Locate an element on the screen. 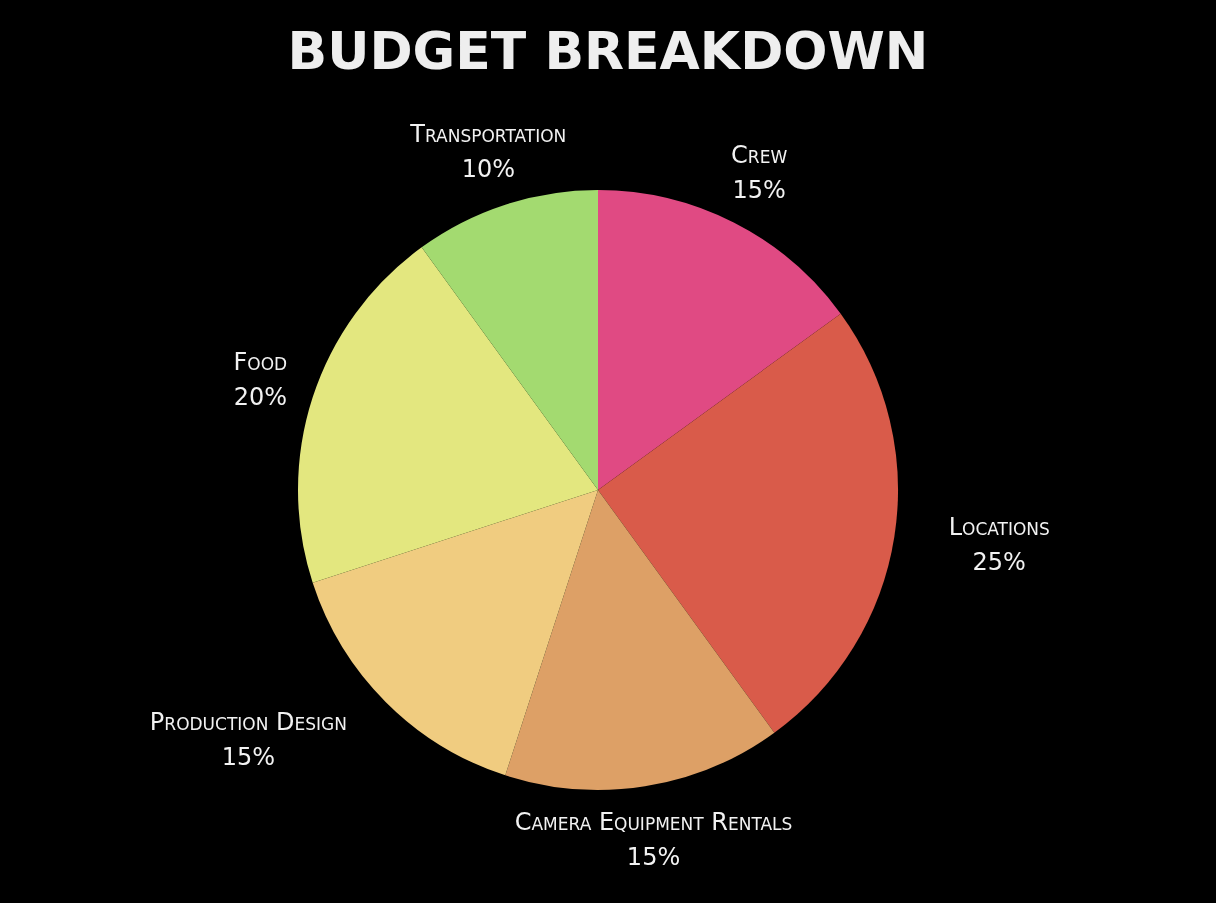 The image size is (1216, 903). slice-label: Camera Equipment Rentals is located at coordinates (653, 821).